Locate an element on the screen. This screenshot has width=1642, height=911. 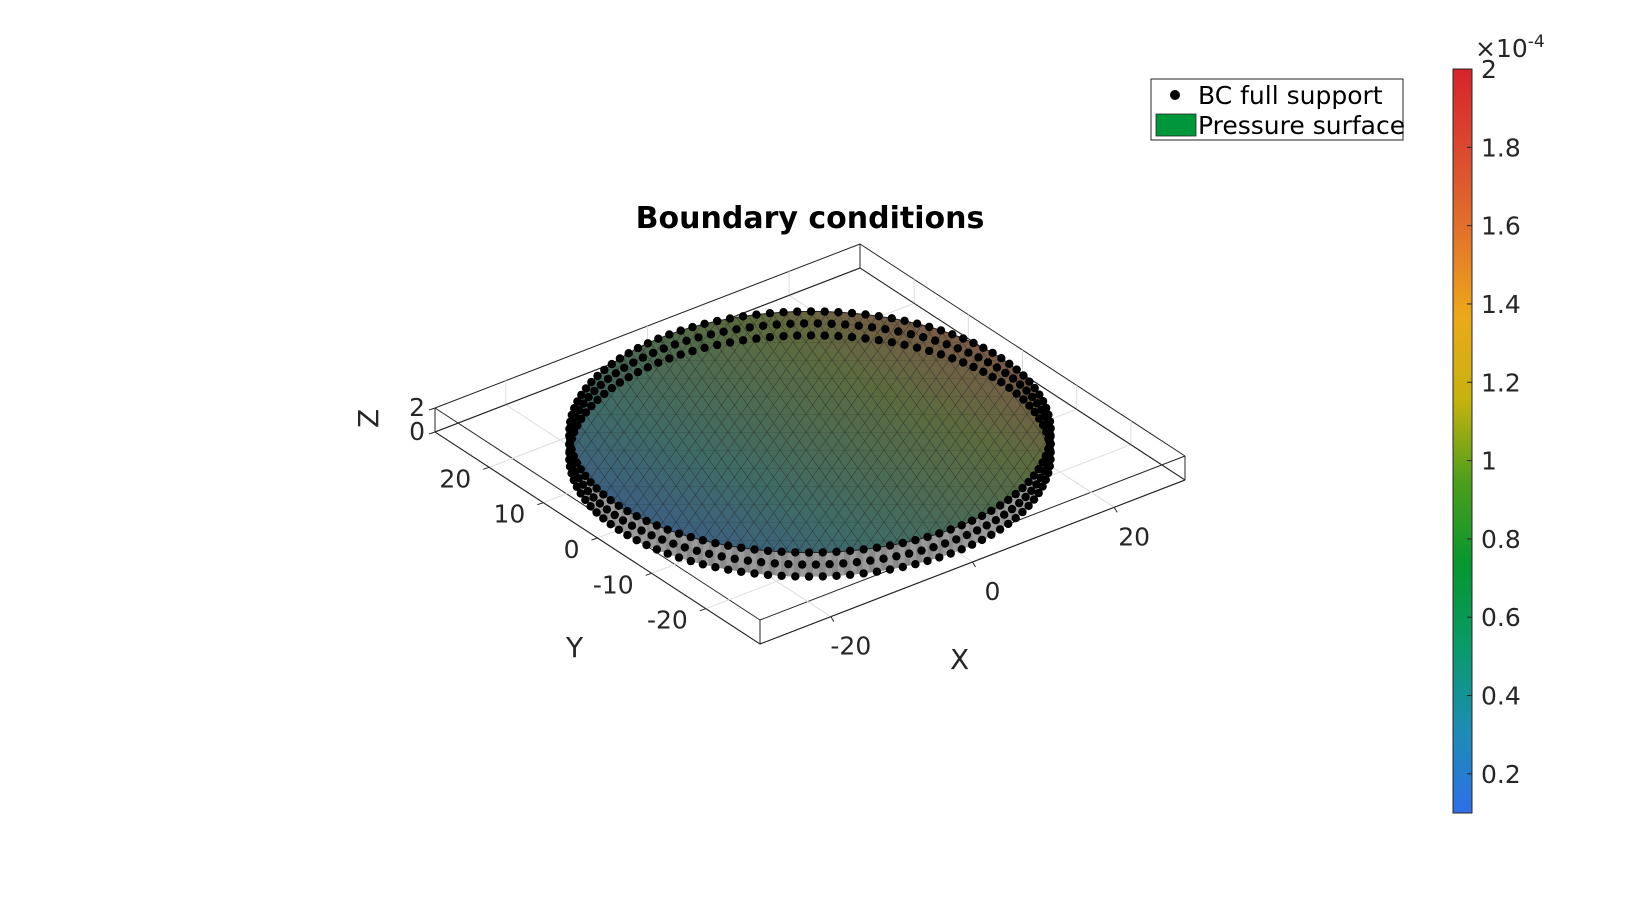
x-axis-ticks: -20 0 20 is located at coordinates (990, 584).